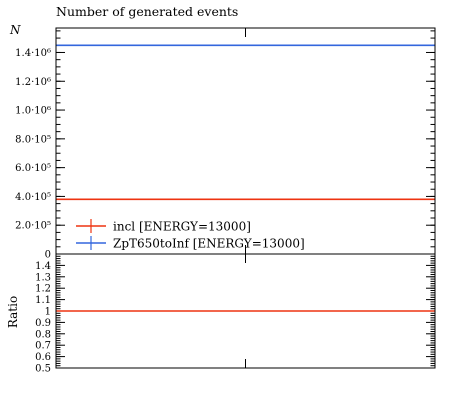 This screenshot has width=450, height=406. Describe the element at coordinates (33, 168) in the screenshot. I see `y-tick-label: 6.0·10⁵` at that location.